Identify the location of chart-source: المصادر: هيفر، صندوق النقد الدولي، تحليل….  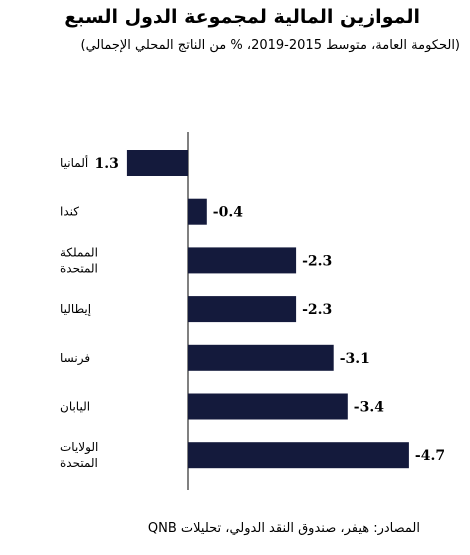
(283, 528).